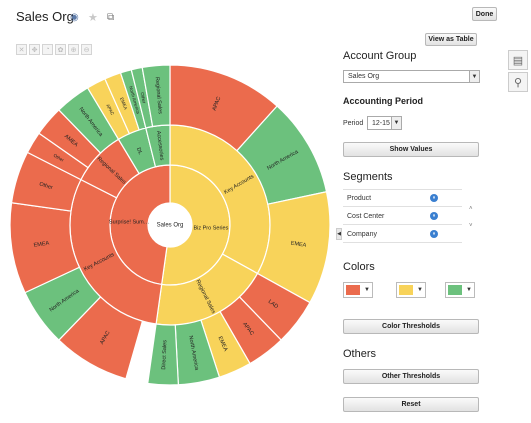  I want to click on color-swatch-yellow, so click(406, 290).